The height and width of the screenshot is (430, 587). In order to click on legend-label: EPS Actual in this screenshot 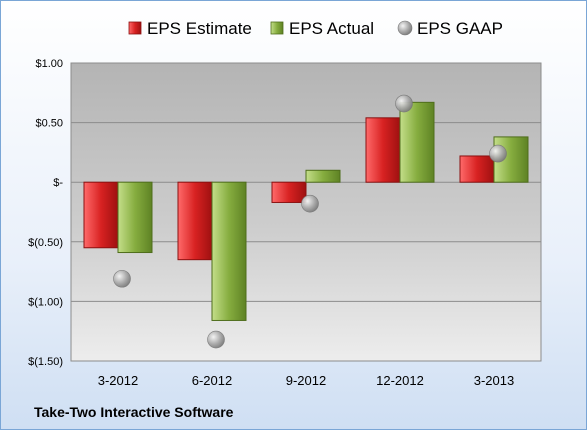, I will do `click(331, 28)`.